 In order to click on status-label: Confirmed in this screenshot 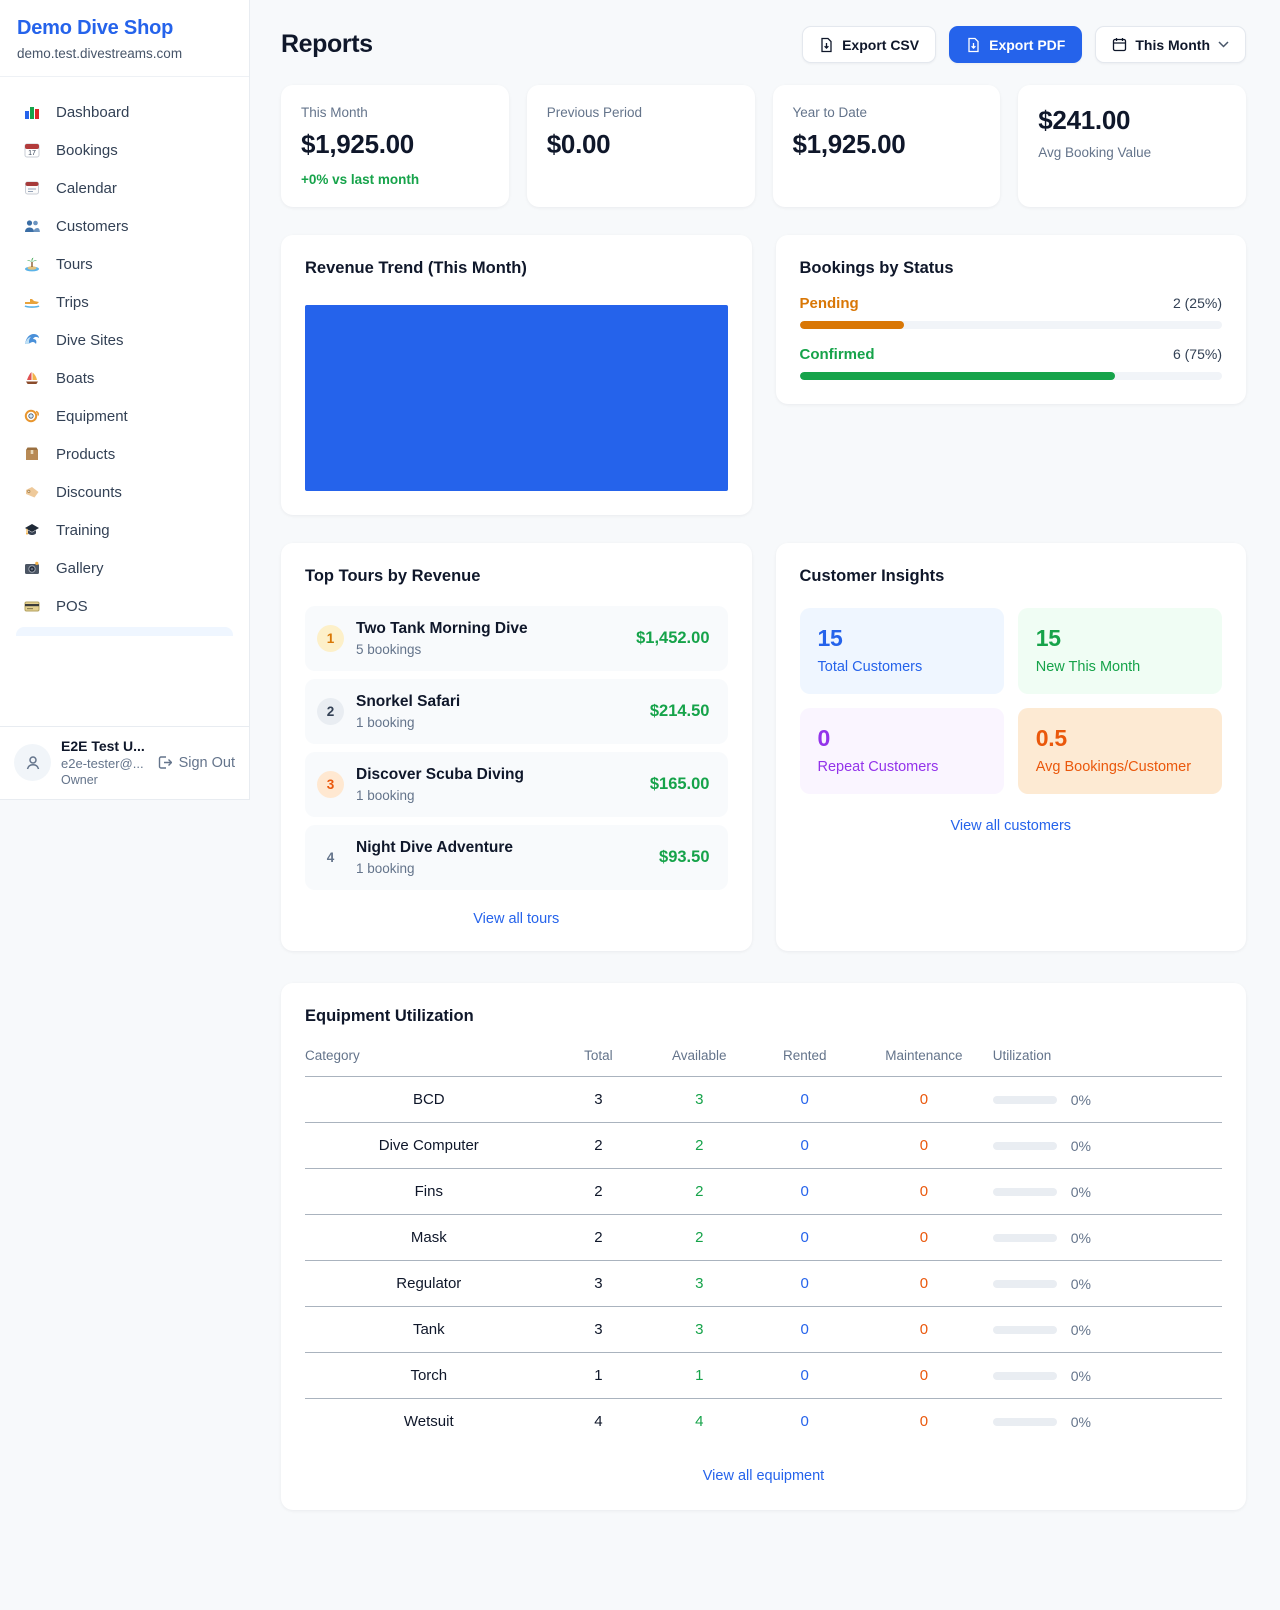, I will do `click(837, 354)`.